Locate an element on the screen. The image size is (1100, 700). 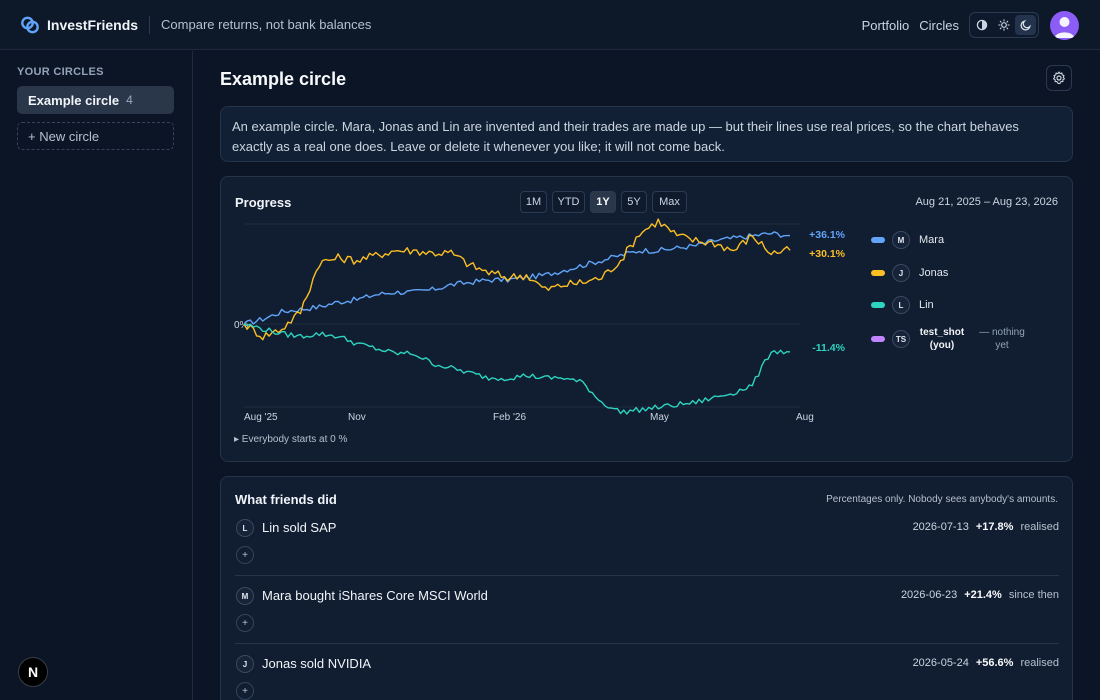
range-selector: 1M YTD 1Y 5Y Max is located at coordinates (603, 202).